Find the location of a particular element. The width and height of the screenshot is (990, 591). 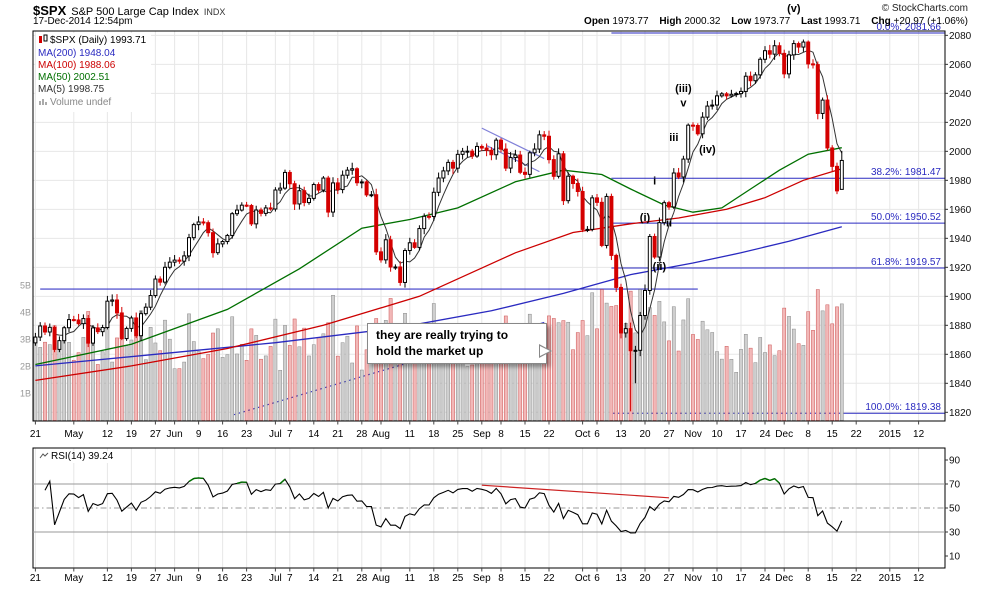

symbol: $SPX is located at coordinates (50, 10).